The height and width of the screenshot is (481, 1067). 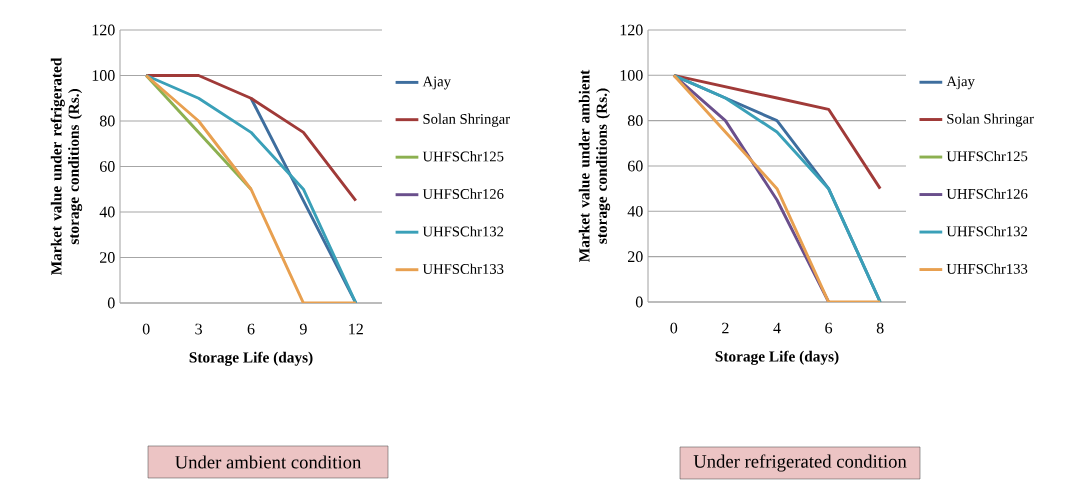 I want to click on y-axis-title: Market value under ambient storage conditions (Rs.), so click(x=594, y=165).